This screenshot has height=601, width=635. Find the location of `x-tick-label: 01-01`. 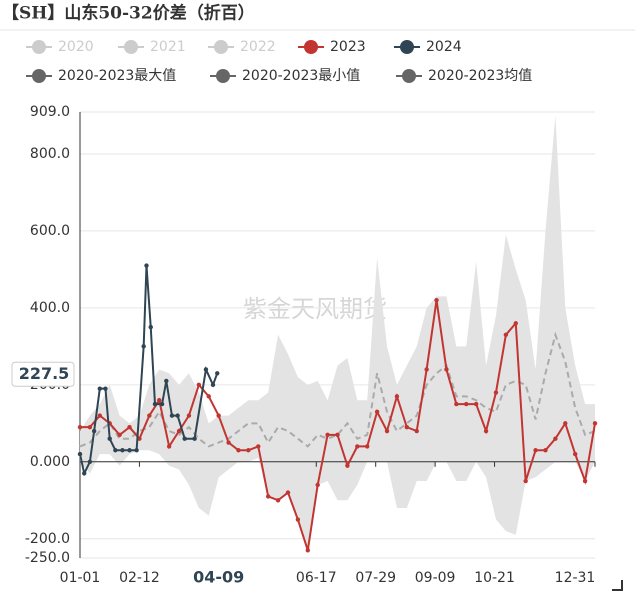

x-tick-label: 01-01 is located at coordinates (80, 578).